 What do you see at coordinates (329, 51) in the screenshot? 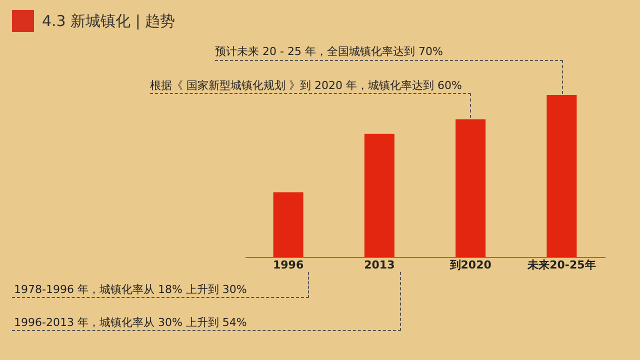
I see `text: 预计未来 20 - 25 年，全国城镇化率达到 70%` at bounding box center [329, 51].